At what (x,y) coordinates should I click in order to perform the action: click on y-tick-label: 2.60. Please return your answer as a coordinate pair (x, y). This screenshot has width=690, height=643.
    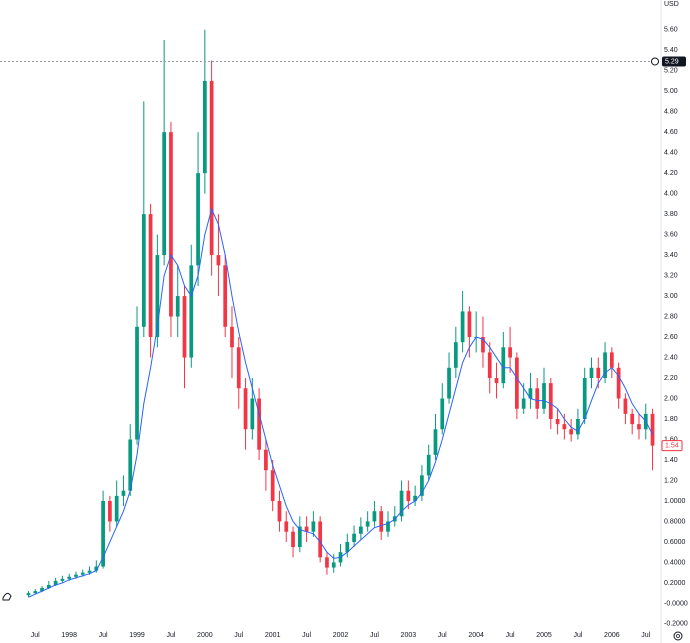
    Looking at the image, I should click on (671, 337).